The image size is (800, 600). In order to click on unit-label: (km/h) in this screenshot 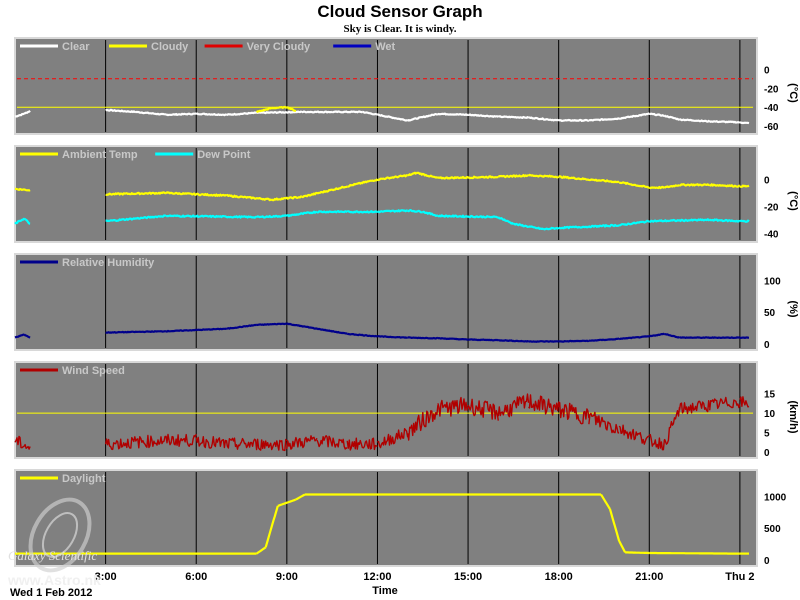, I will do `click(793, 417)`.